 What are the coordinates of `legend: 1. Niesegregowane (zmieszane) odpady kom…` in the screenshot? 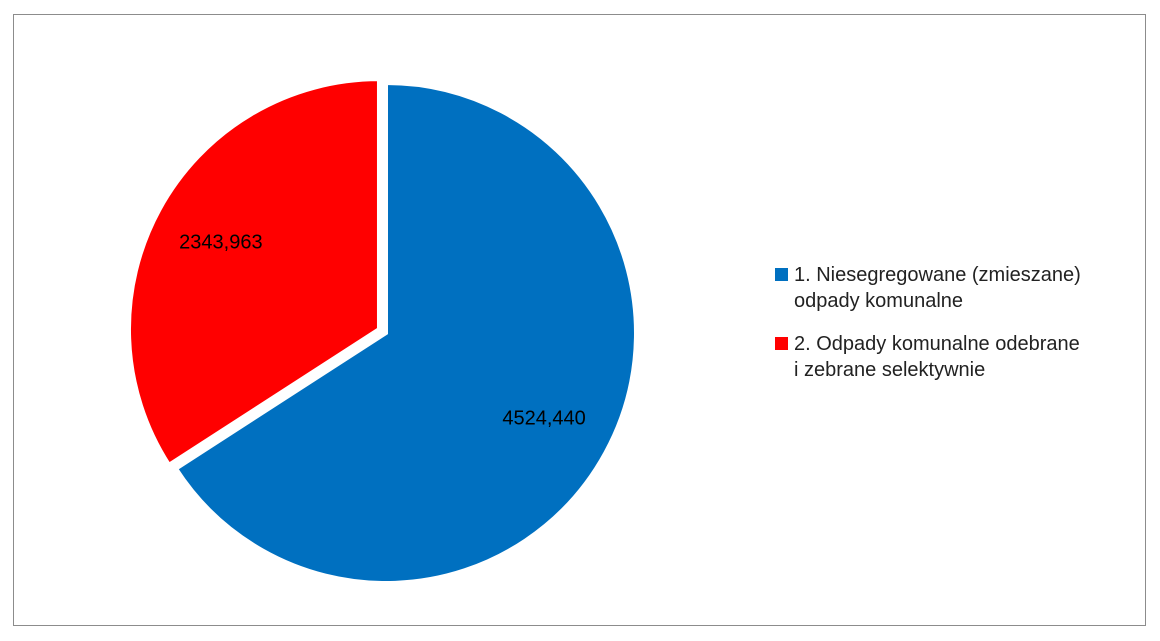 It's located at (957, 331).